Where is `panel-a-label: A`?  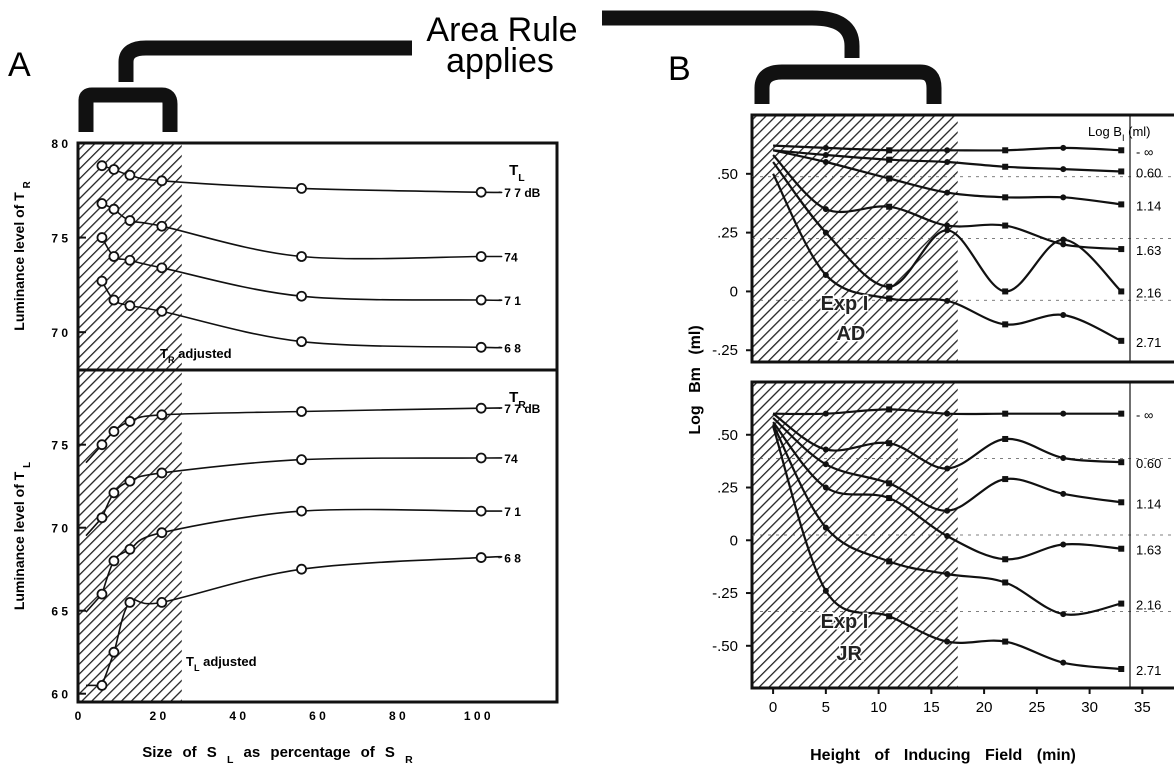 panel-a-label: A is located at coordinates (19, 65).